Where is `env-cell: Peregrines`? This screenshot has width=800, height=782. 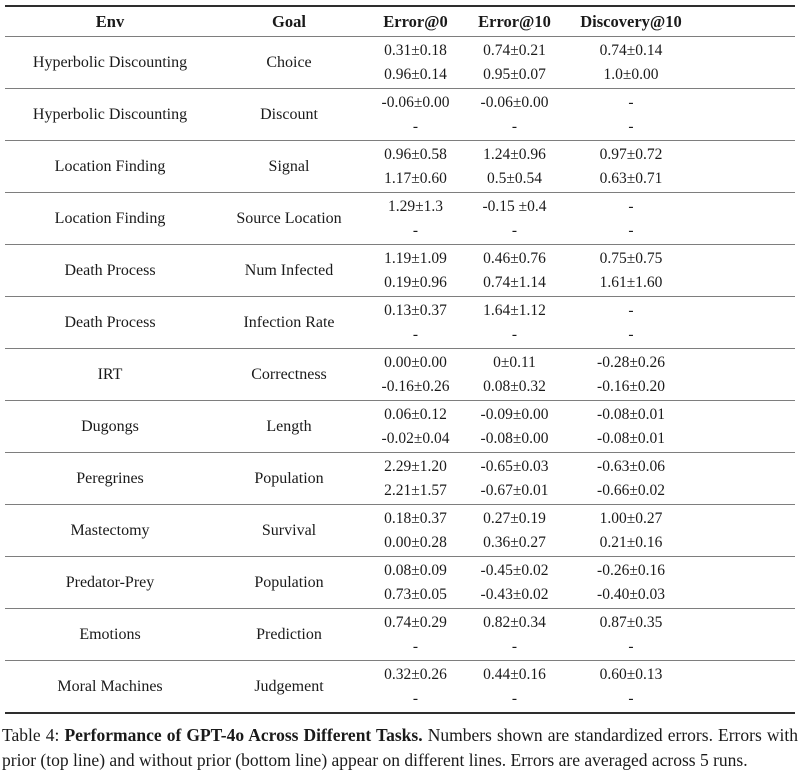
env-cell: Peregrines is located at coordinates (110, 478).